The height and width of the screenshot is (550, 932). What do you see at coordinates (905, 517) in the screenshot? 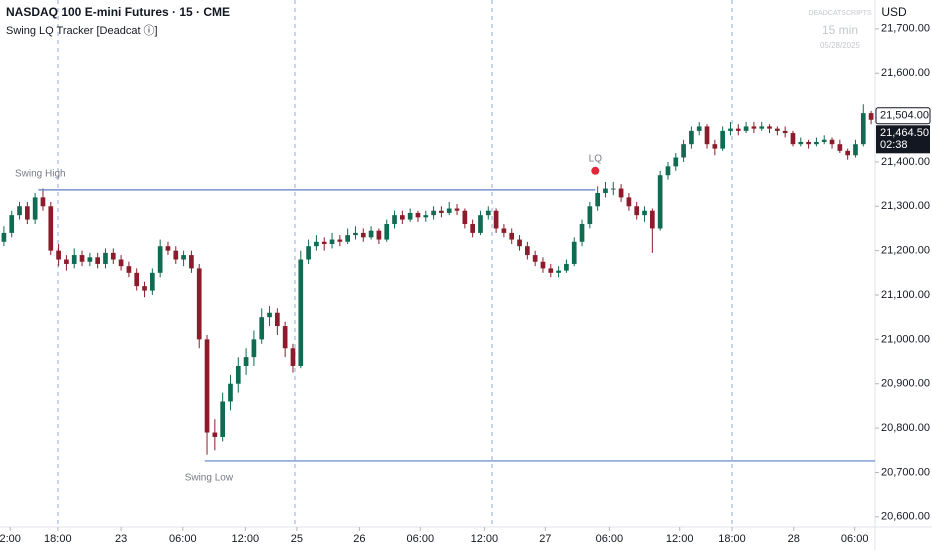
I see `y-tick-label: 20,600.00` at bounding box center [905, 517].